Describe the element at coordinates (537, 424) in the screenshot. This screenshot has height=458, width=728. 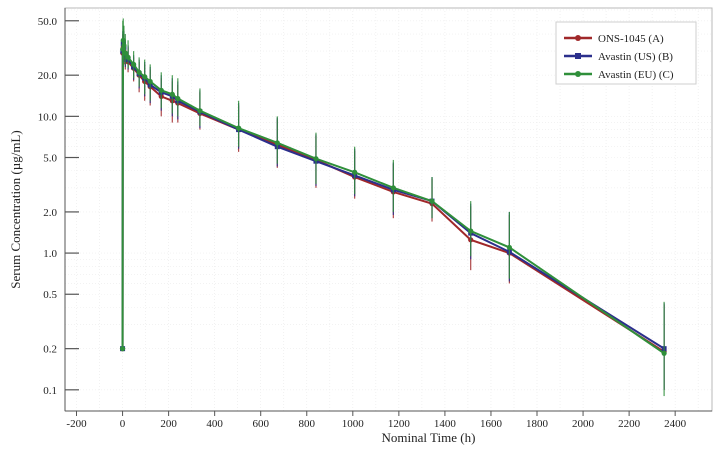
I see `x-tick-label: 1800` at that location.